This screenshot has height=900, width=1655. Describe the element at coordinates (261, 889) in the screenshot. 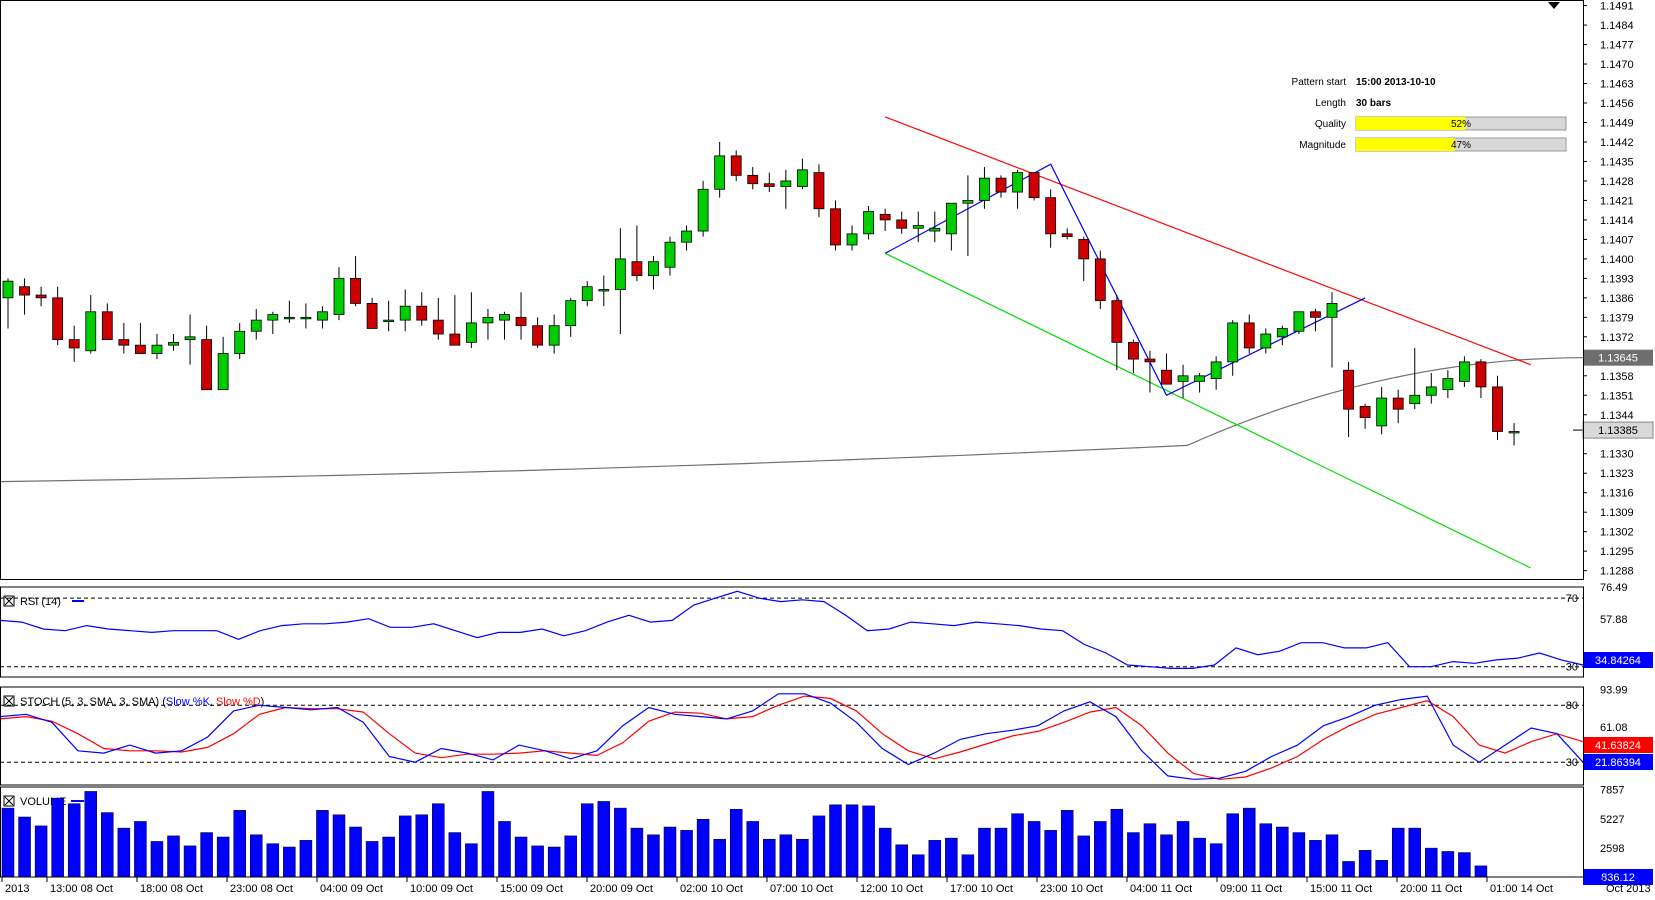

I see `time-axis-label: 23:00 08 Oct` at that location.